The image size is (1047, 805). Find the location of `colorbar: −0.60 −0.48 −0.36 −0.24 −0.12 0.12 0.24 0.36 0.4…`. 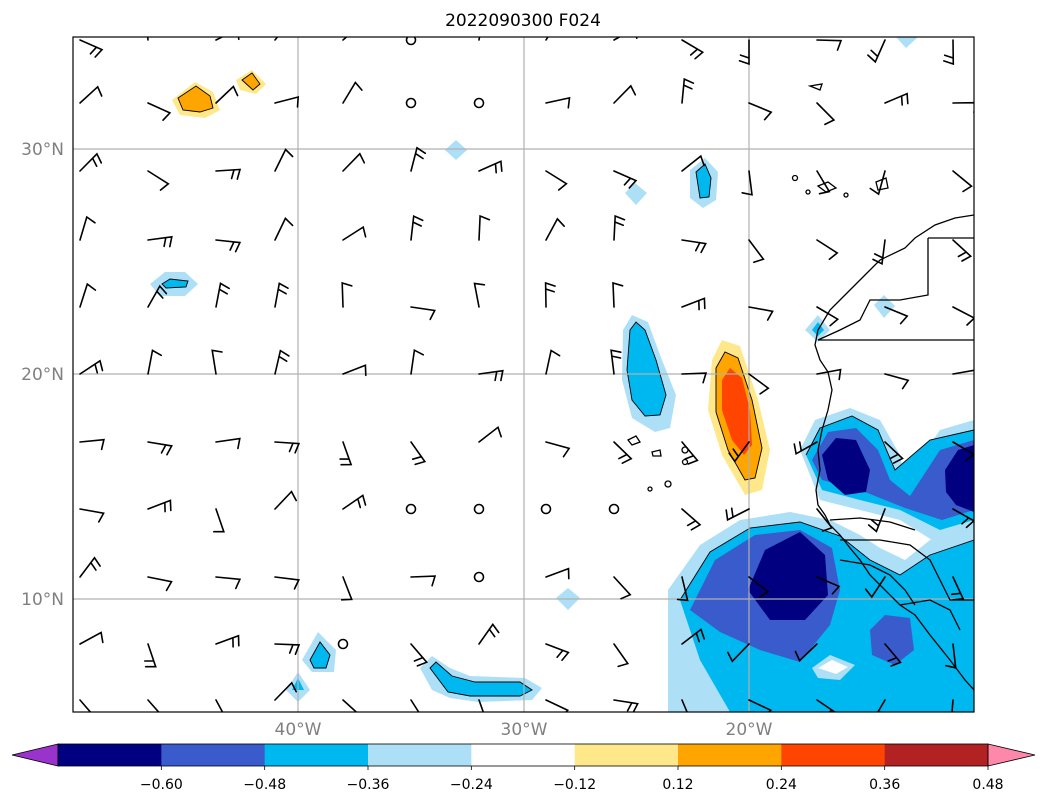

colorbar: −0.60 −0.48 −0.36 −0.24 −0.12 0.12 0.24 0.36 0.4… is located at coordinates (523, 768).